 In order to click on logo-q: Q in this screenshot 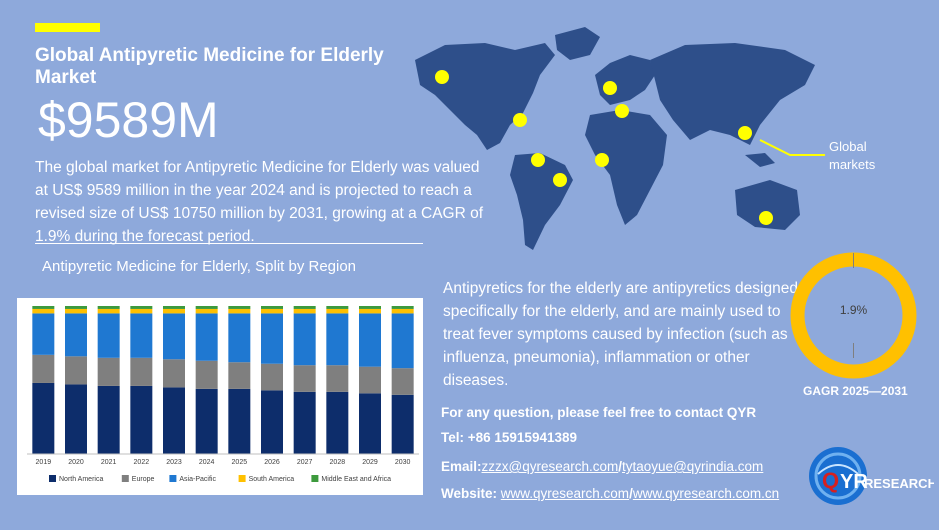, I will do `click(830, 480)`.